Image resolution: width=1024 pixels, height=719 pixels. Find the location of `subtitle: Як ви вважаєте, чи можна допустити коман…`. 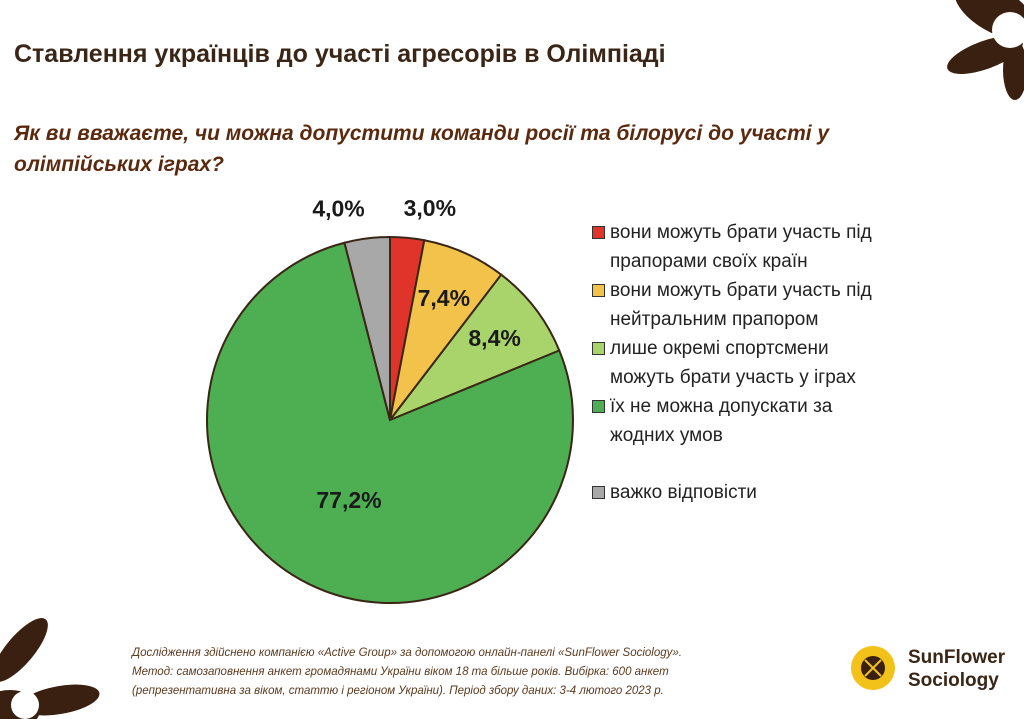

subtitle: Як ви вважаєте, чи можна допустити коман… is located at coordinates (422, 149).